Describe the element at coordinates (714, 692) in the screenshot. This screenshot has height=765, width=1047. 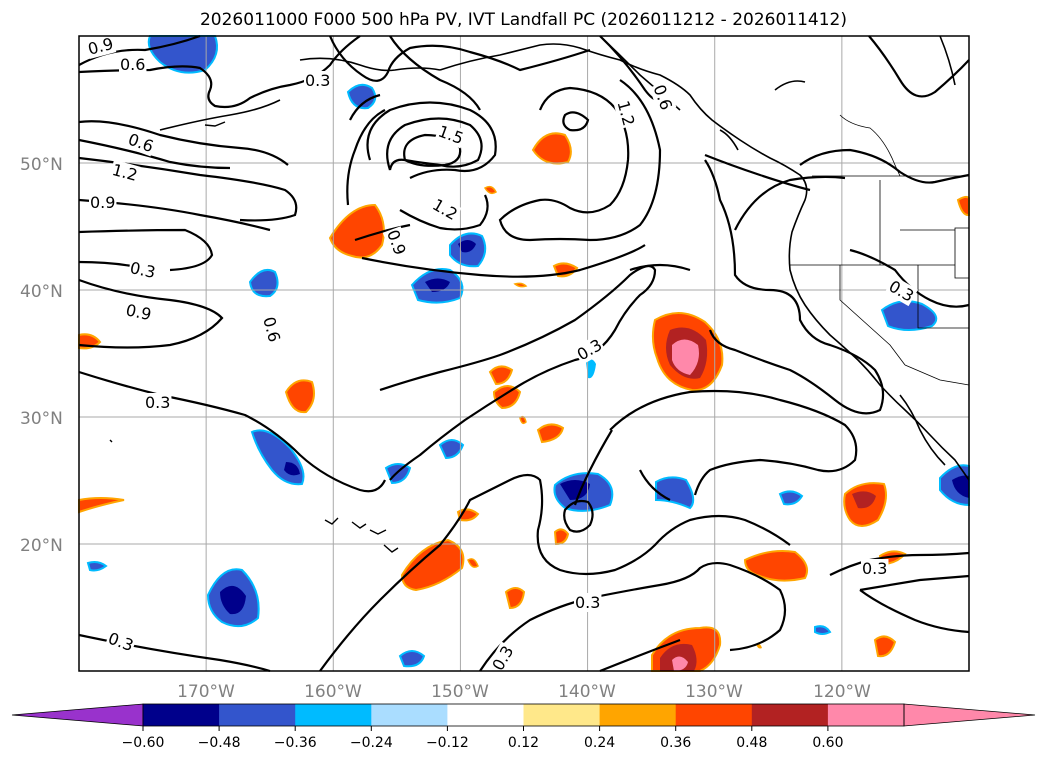
I see `lon-label-130w: 130°W` at that location.